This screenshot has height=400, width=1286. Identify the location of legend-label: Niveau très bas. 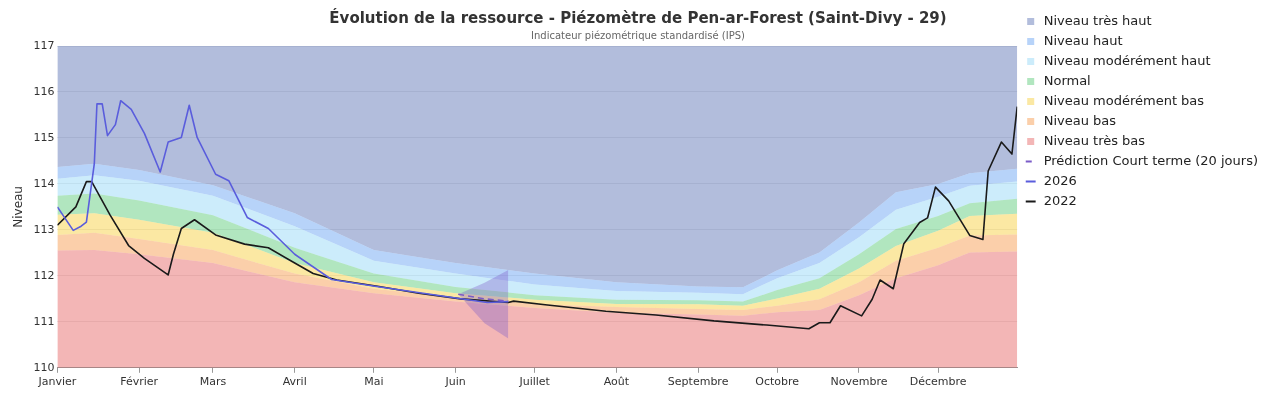
(1094, 140).